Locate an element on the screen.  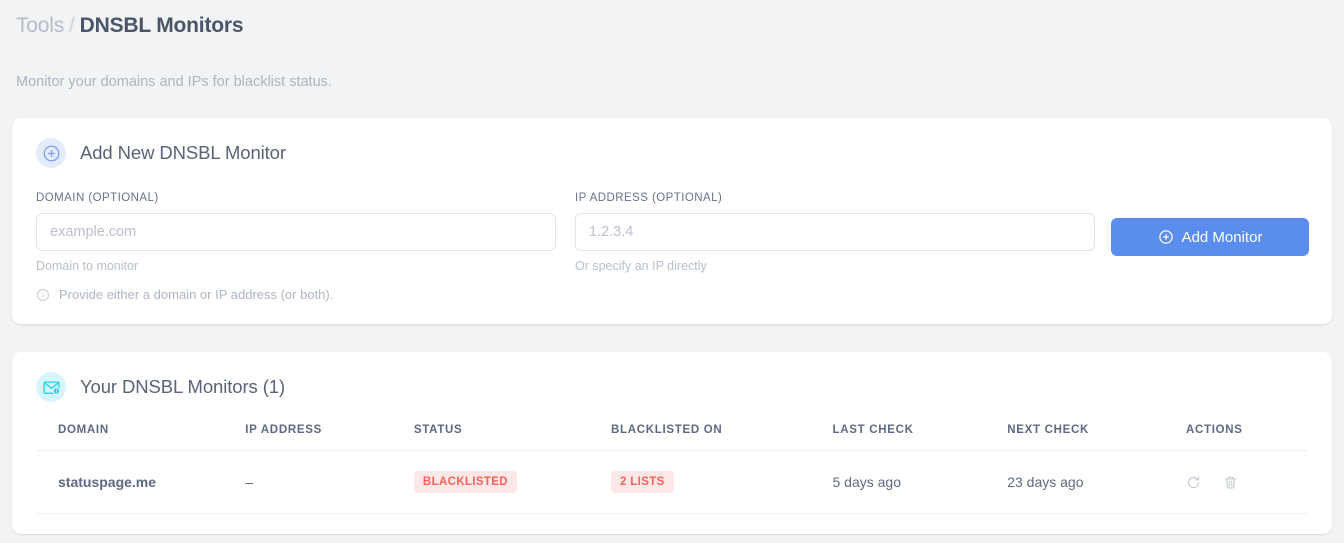
info-icon is located at coordinates (43, 295).